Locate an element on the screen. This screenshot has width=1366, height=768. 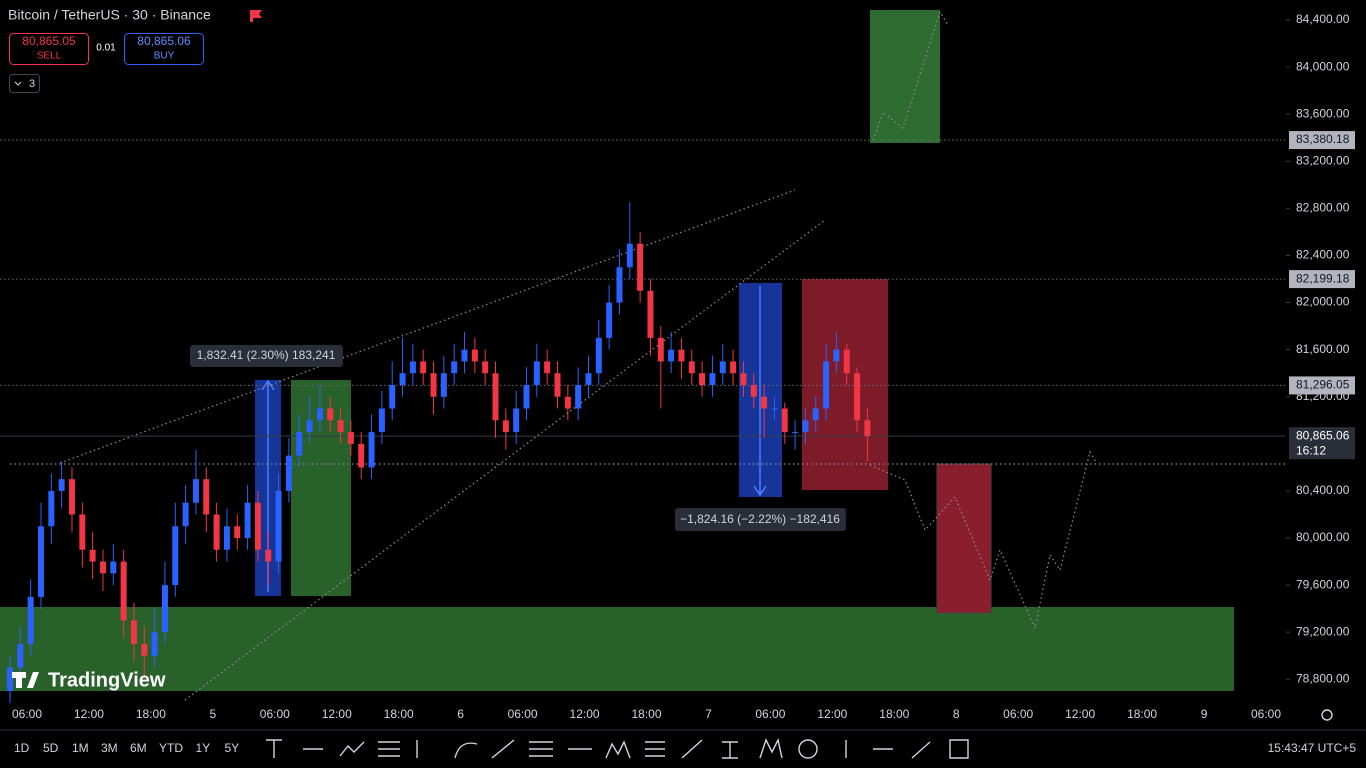
interval-button: 1M is located at coordinates (80, 748).